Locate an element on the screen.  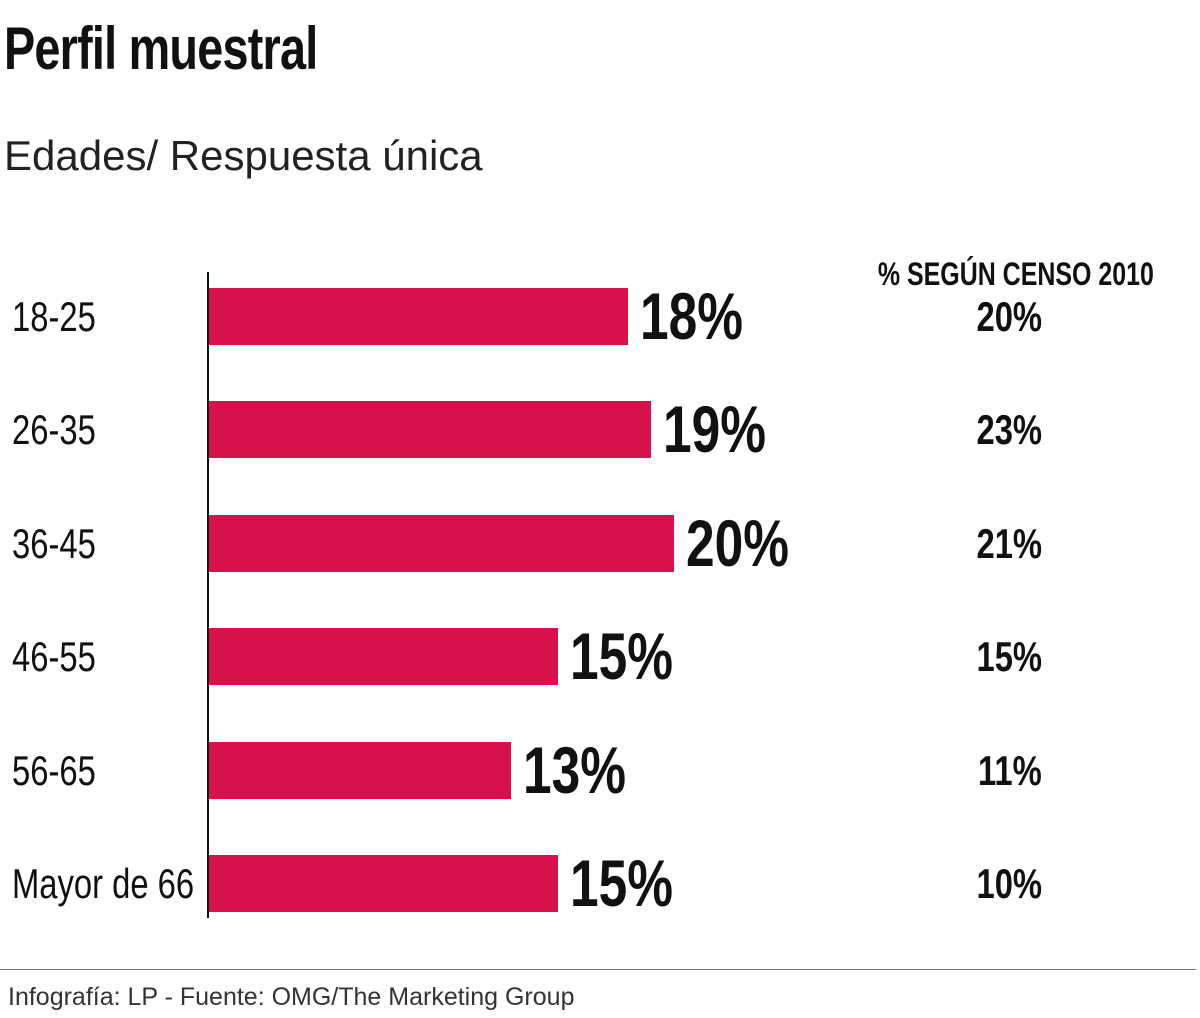
census-value: 10% is located at coordinates (1000, 883).